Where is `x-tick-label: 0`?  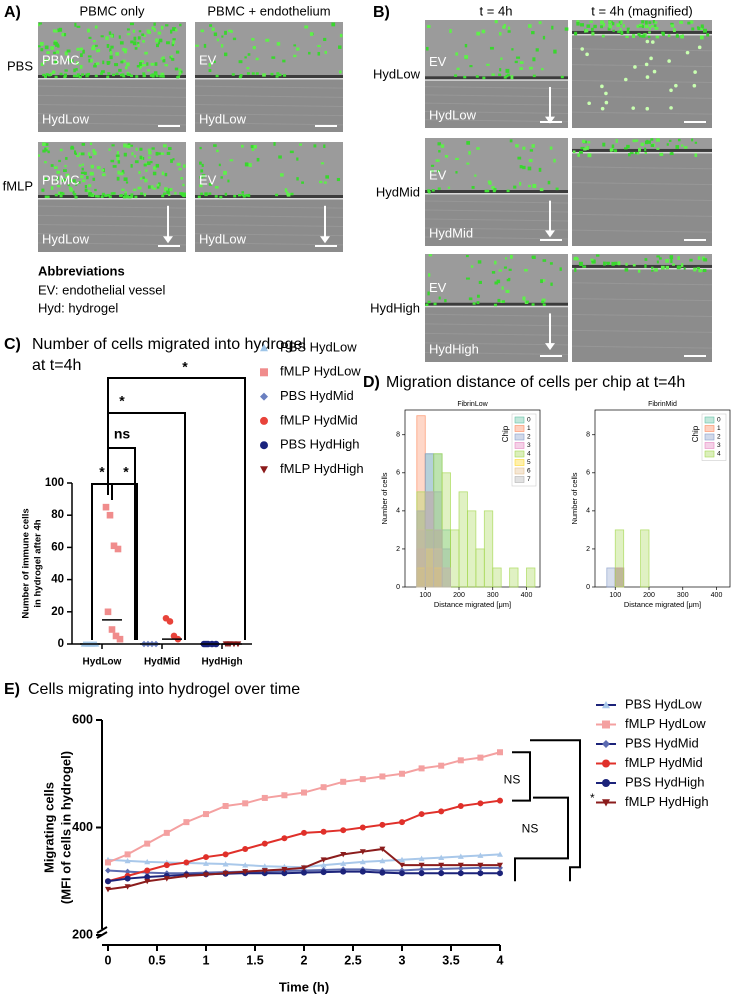
x-tick-label: 0 is located at coordinates (108, 960).